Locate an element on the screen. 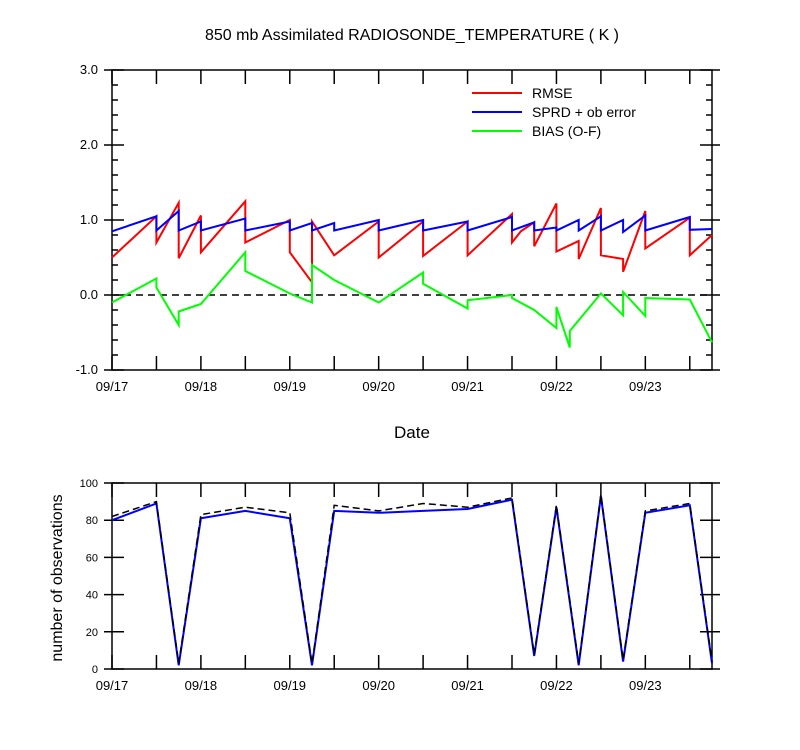  y-tick-label: 0 is located at coordinates (95, 670).